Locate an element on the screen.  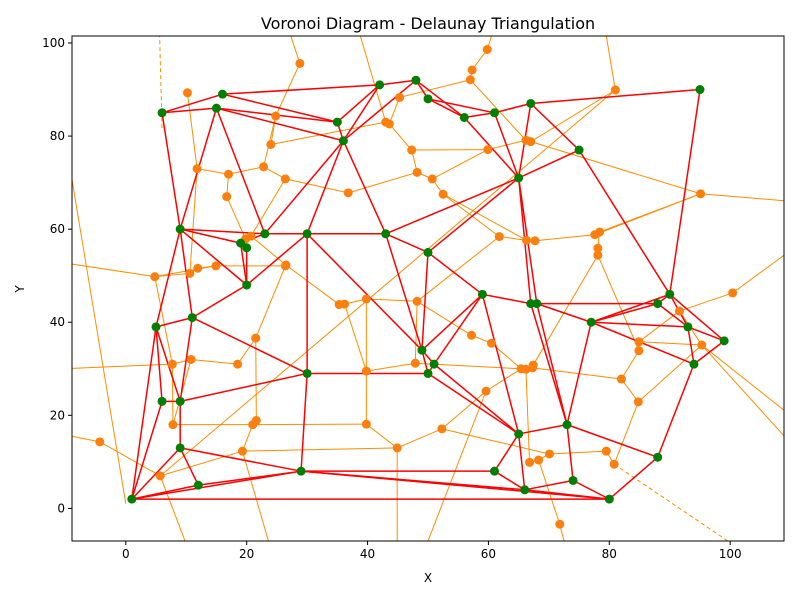
x-tick-label: 0 is located at coordinates (126, 554).